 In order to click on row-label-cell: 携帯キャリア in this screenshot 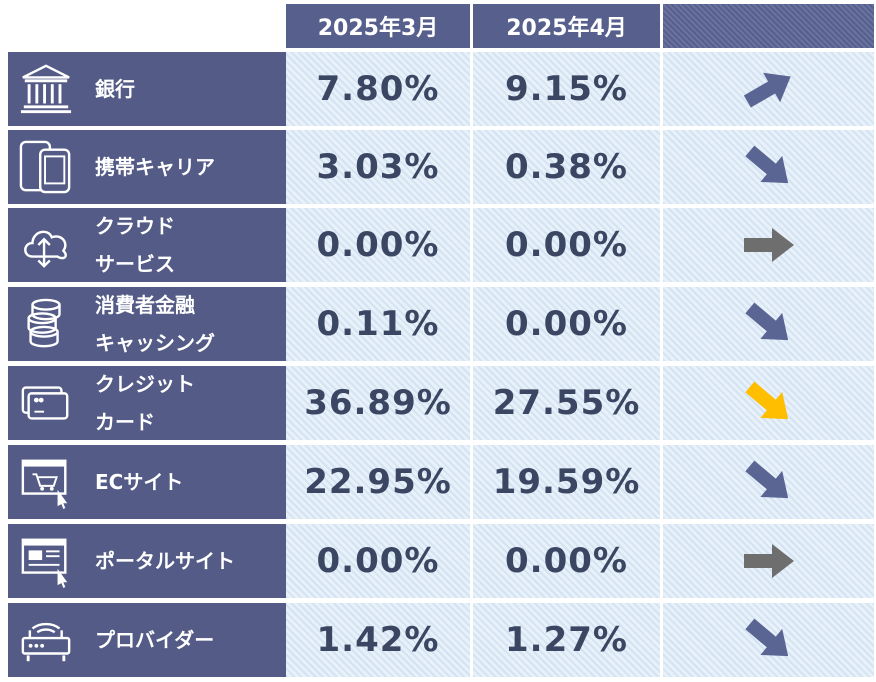, I will do `click(147, 167)`.